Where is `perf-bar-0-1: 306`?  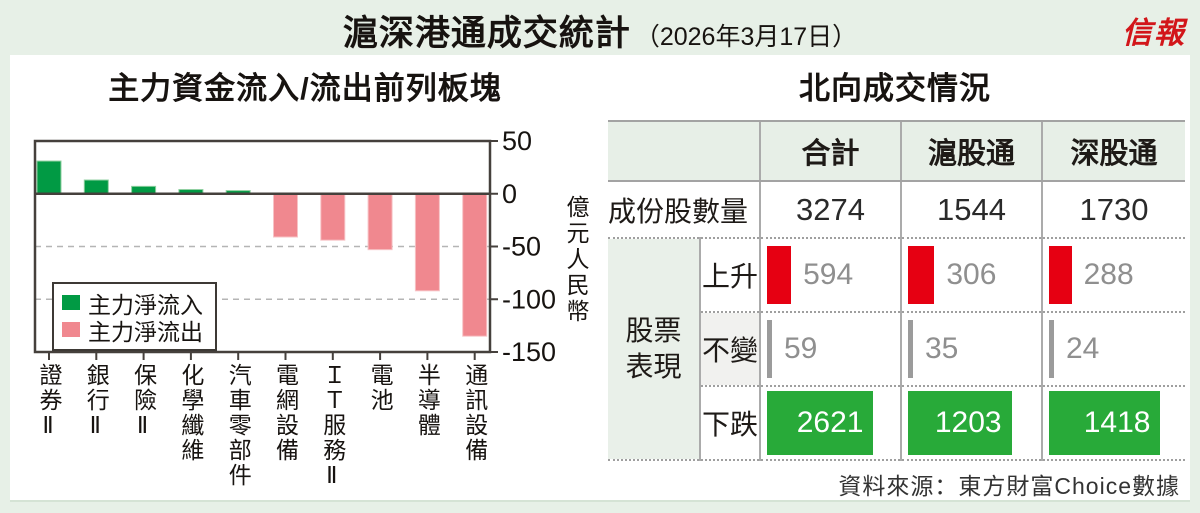 perf-bar-0-1: 306 is located at coordinates (972, 274).